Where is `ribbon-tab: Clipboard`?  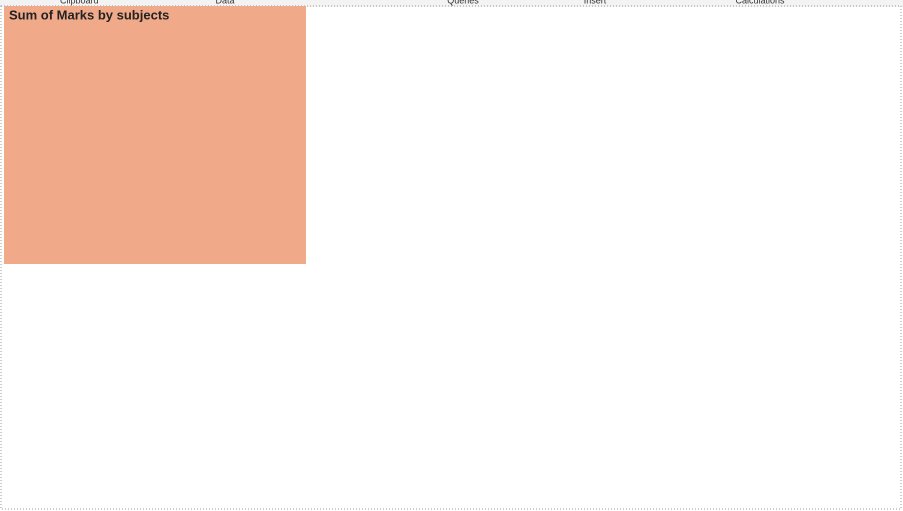
ribbon-tab: Clipboard is located at coordinates (79, 2).